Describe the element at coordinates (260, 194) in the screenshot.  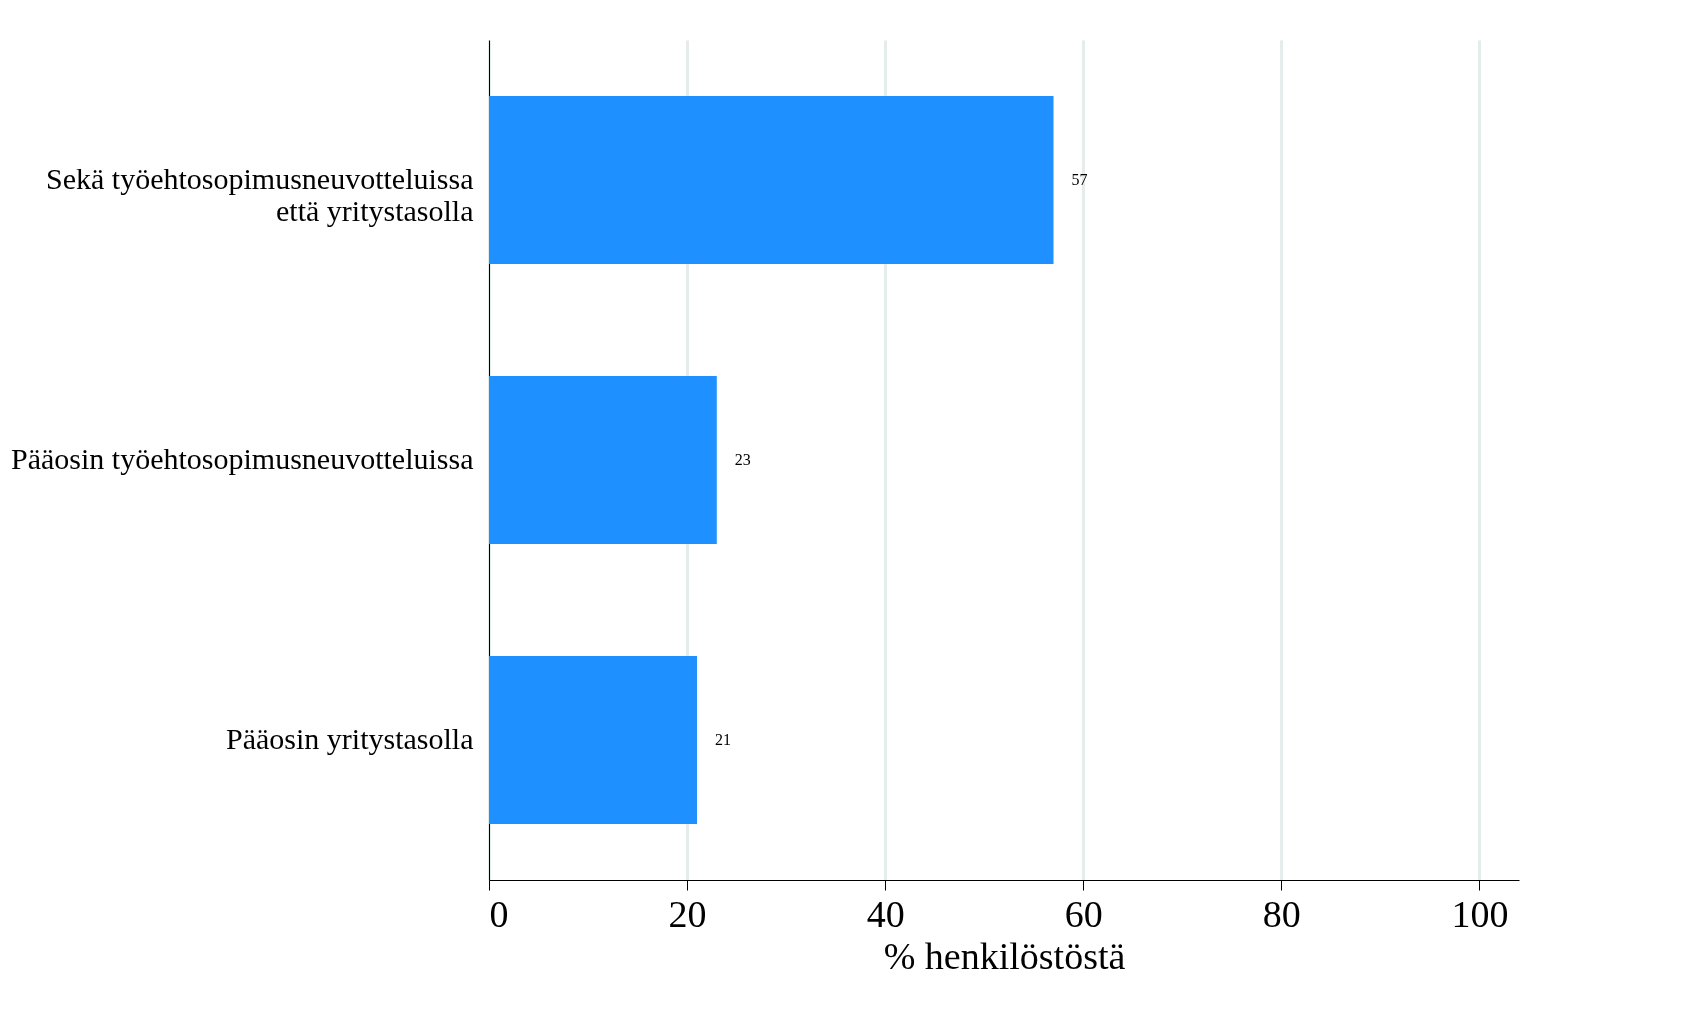
I see `y-tick-label: Sekä työehtosopimusneuvotteluissa että yritystasolla` at that location.